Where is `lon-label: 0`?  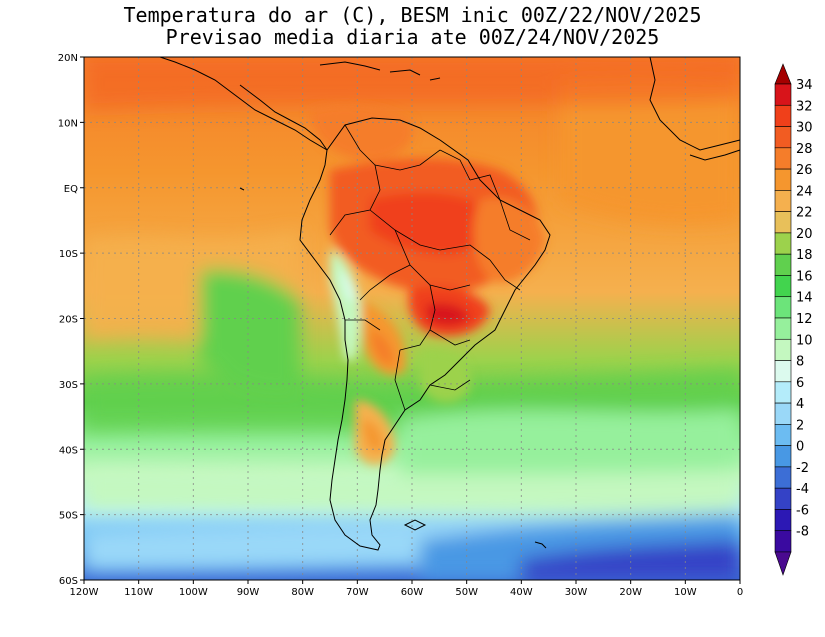
lon-label: 0 is located at coordinates (740, 592).